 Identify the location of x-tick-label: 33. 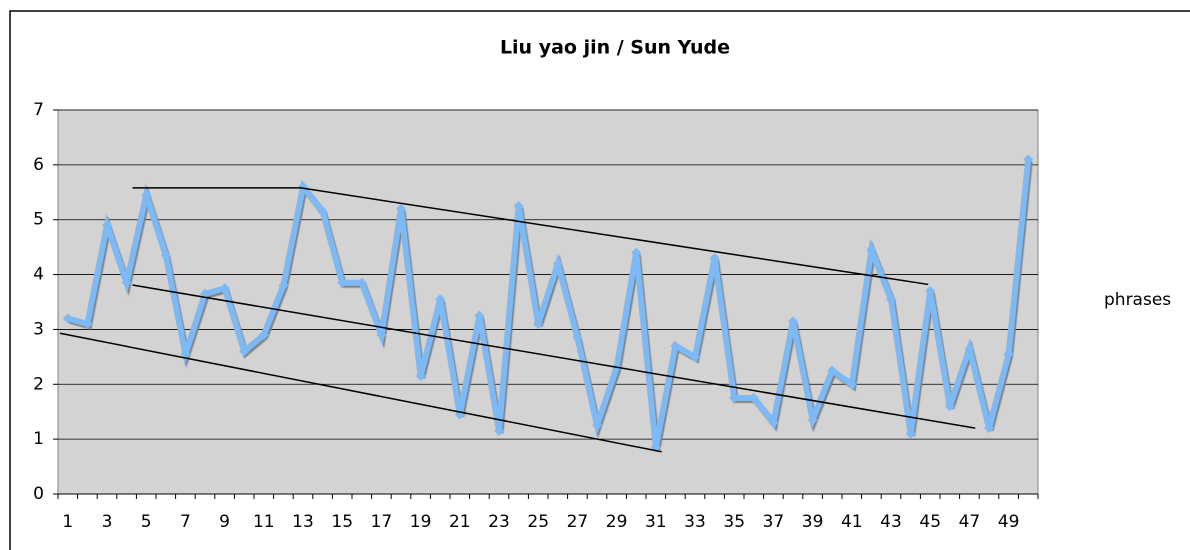
(695, 522).